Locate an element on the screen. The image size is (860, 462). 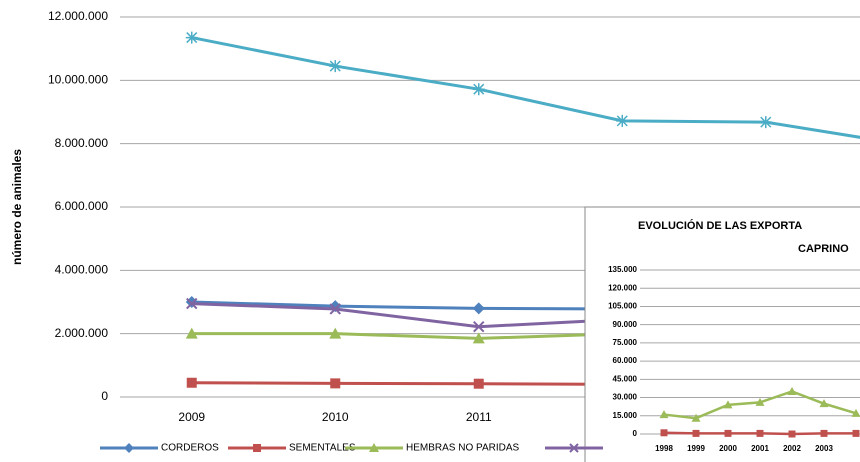
y-tick-label: 105.000 is located at coordinates (622, 306).